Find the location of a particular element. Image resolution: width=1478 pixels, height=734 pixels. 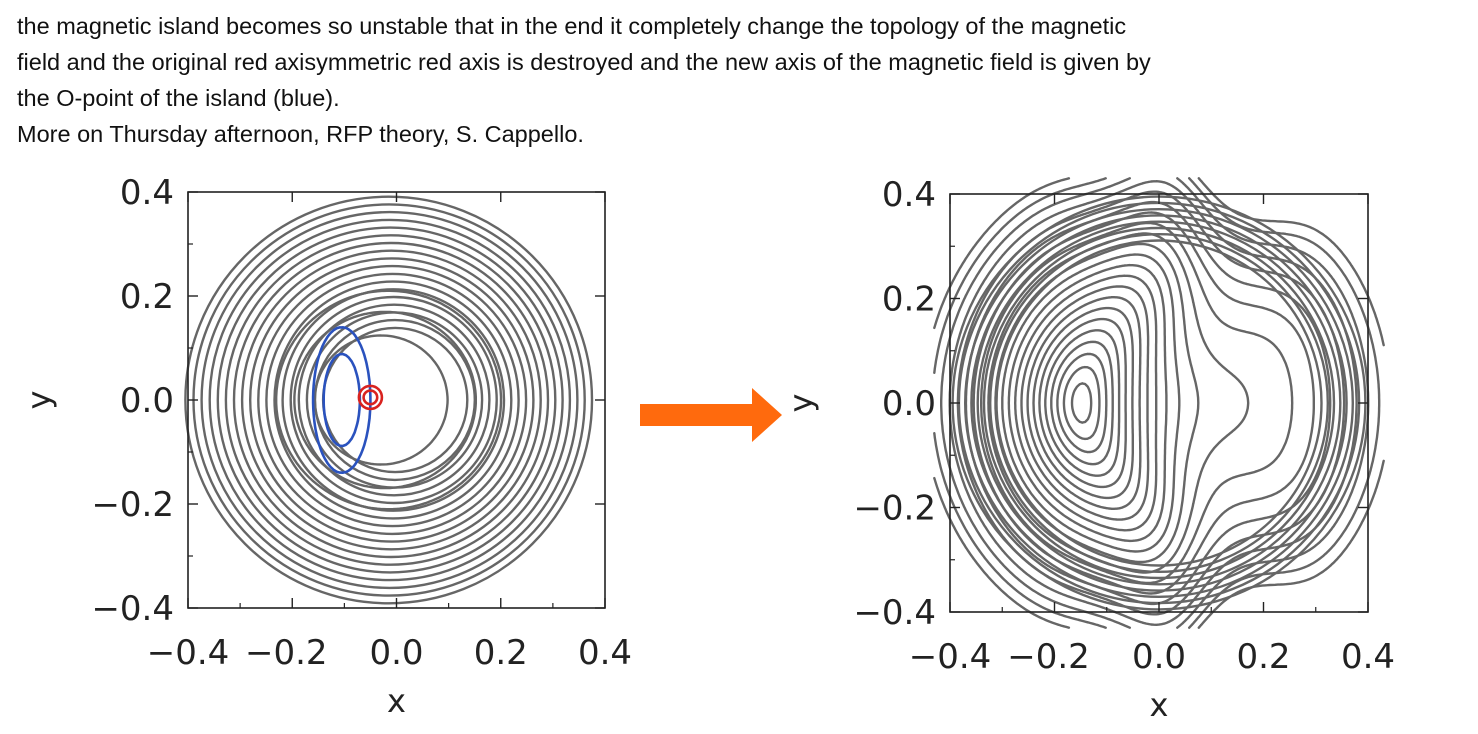

right-y-tick-label-1: 0.2 is located at coordinates (909, 300).